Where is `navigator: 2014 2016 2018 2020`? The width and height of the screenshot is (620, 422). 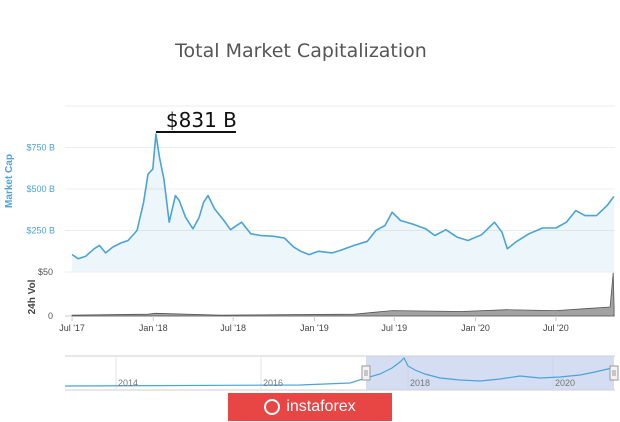
navigator: 2014 2016 2018 2020 is located at coordinates (341, 373).